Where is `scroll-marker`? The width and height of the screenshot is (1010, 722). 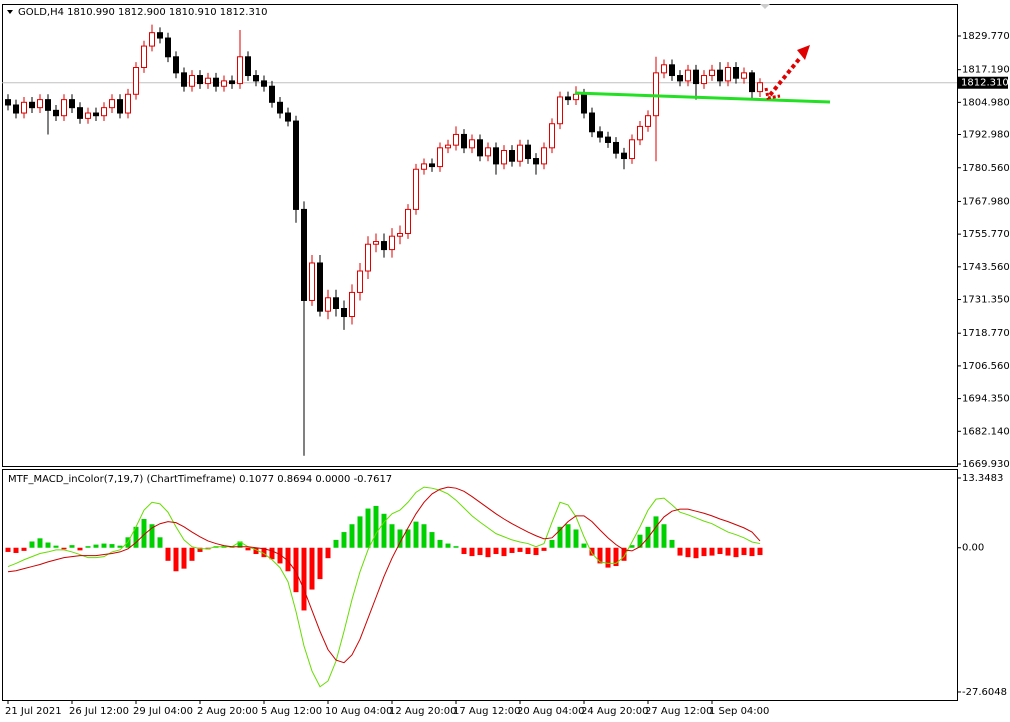 scroll-marker is located at coordinates (765, 6).